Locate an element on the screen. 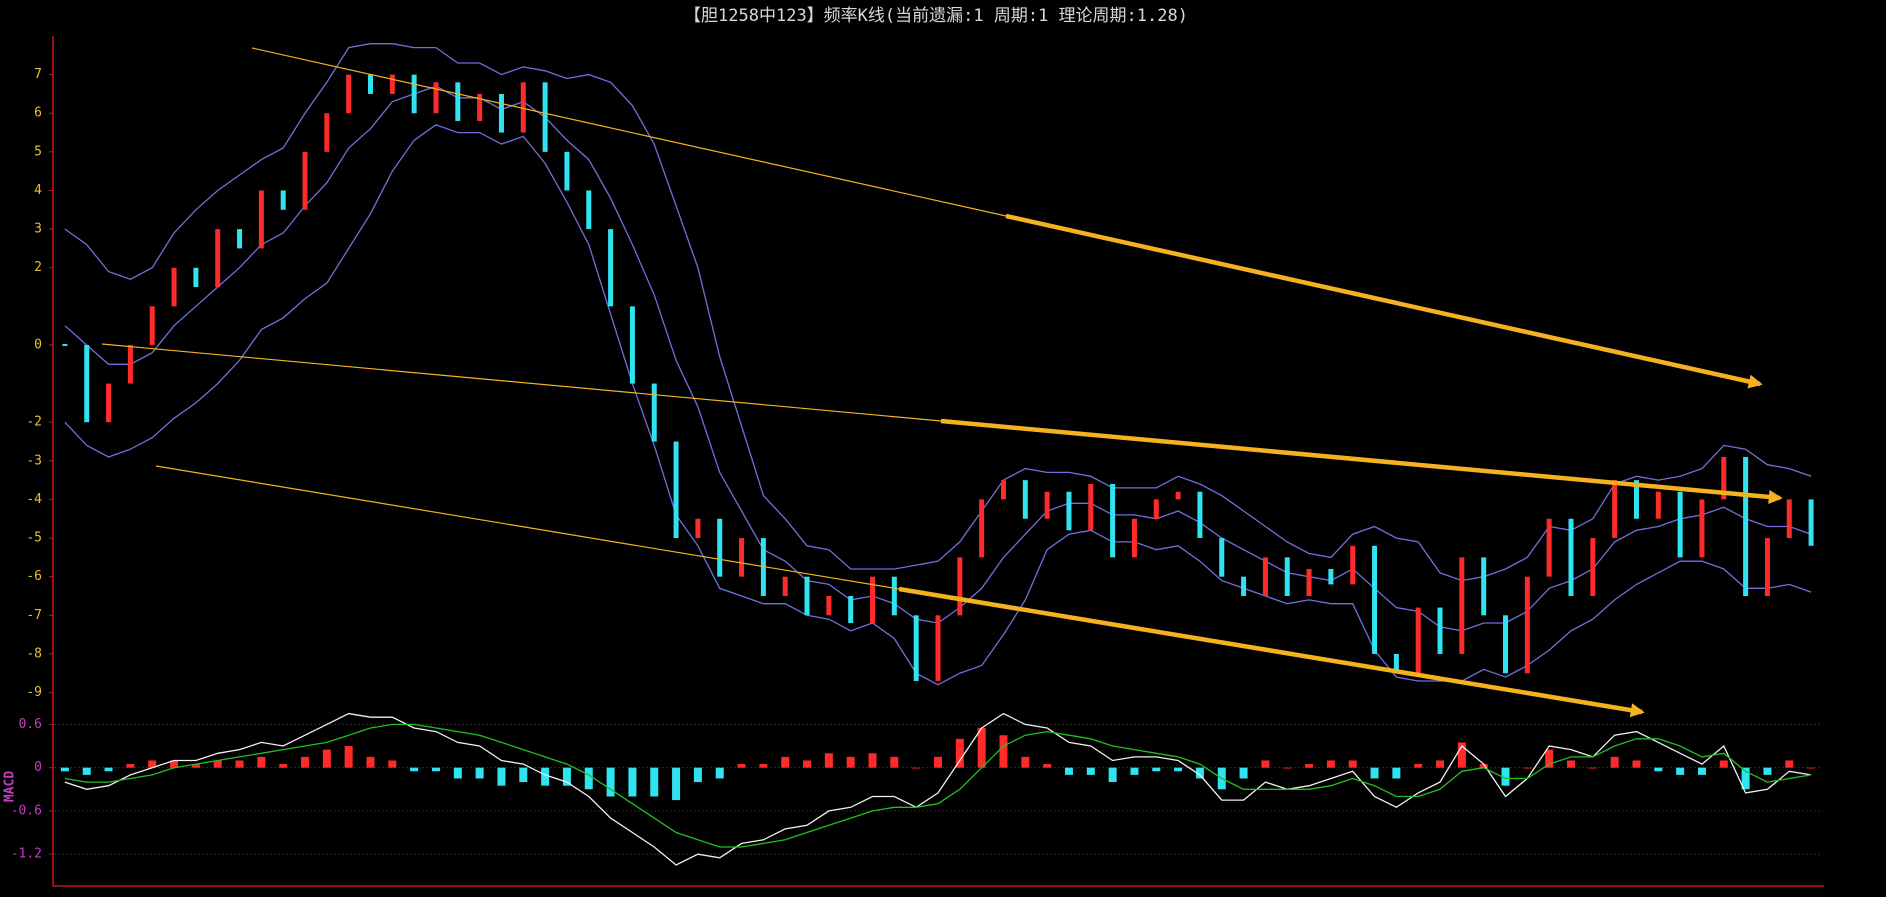 The image size is (1886, 897). y-tick-label: -2 is located at coordinates (34, 422).